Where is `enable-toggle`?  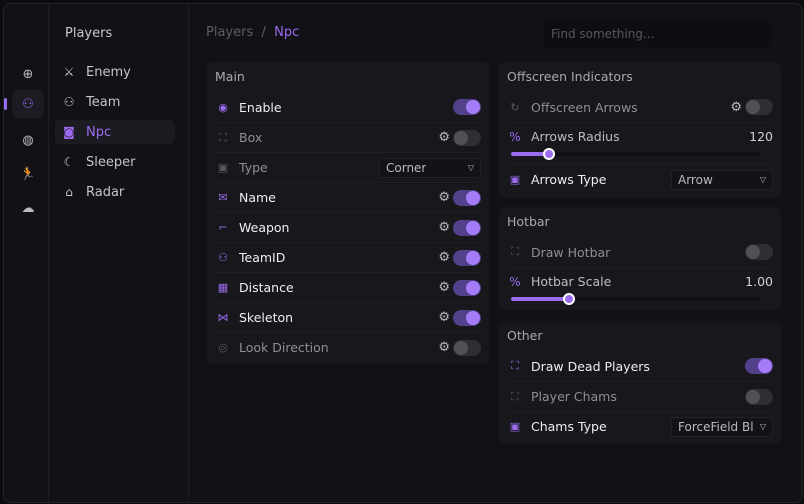
enable-toggle is located at coordinates (467, 107).